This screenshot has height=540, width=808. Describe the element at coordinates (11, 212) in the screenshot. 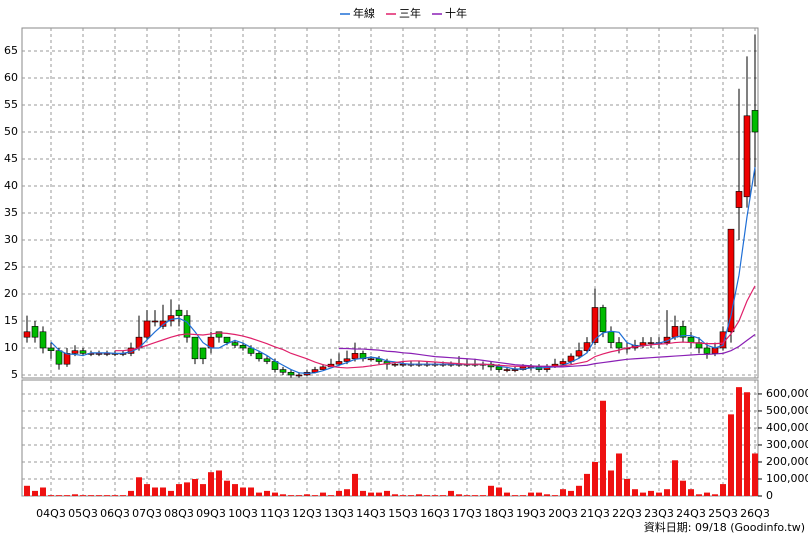

I see `y-tick-label: 35` at that location.